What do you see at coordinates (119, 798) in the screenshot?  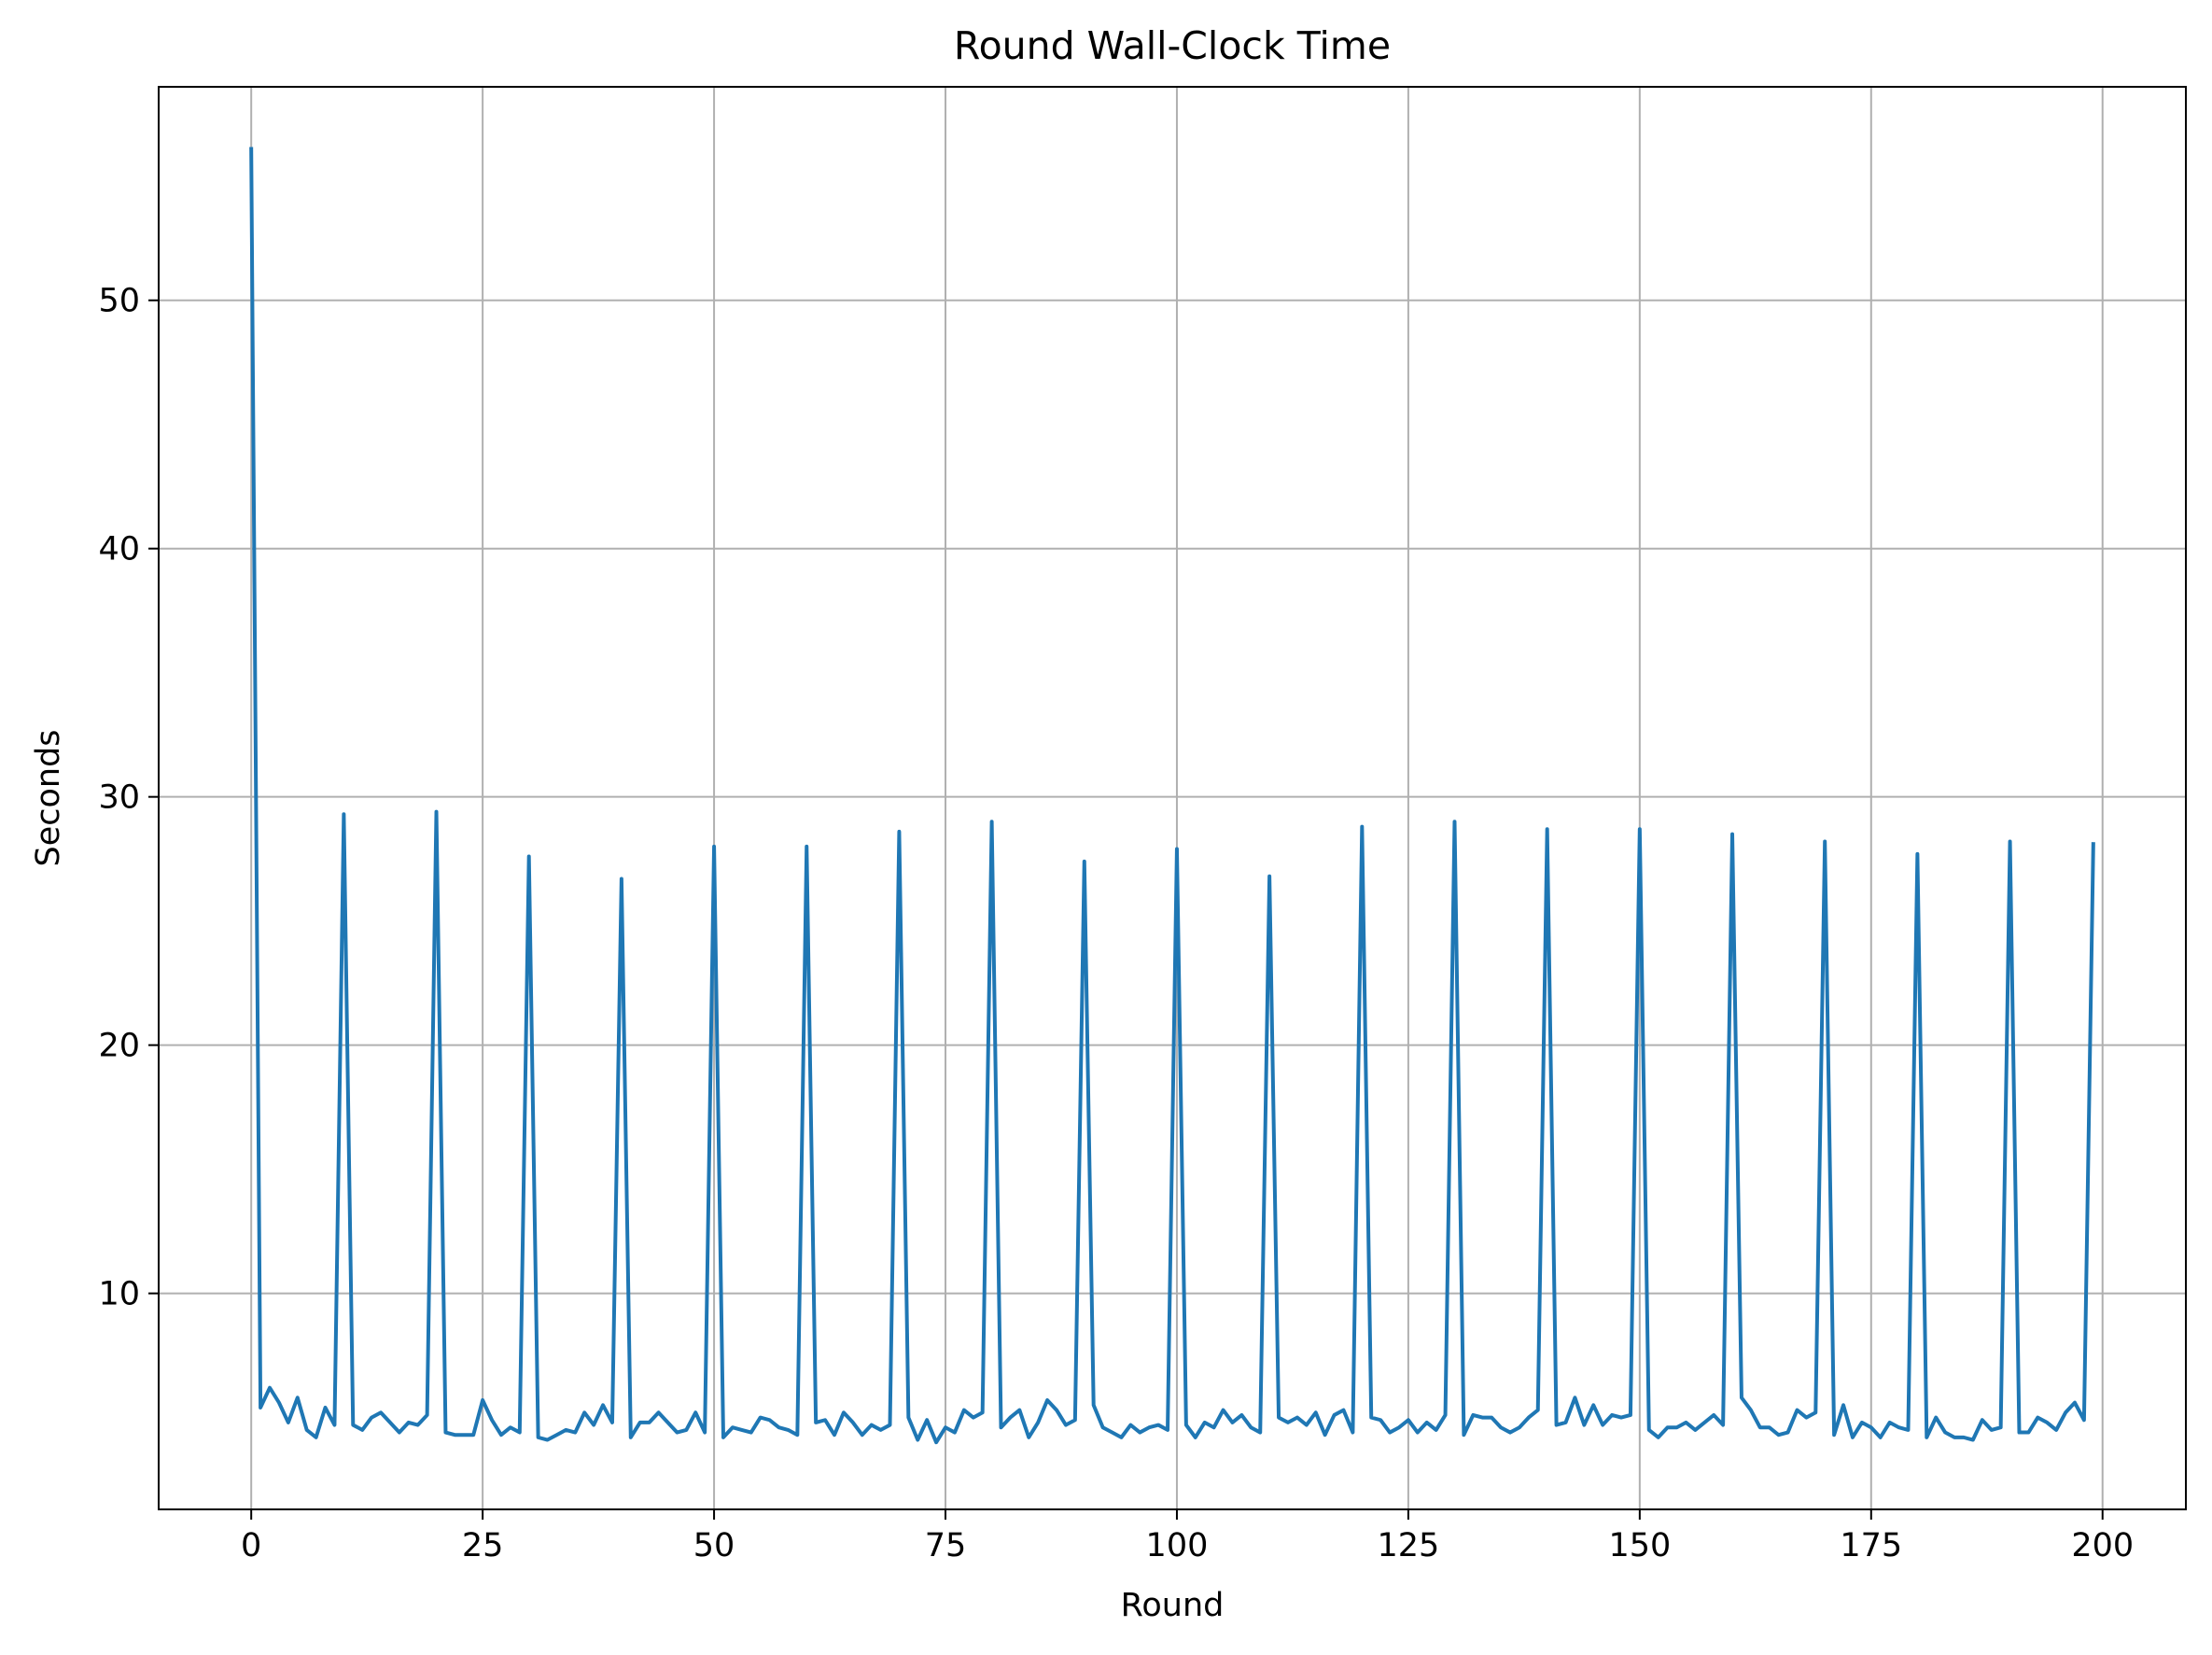 I see `y-tick-label: 30` at bounding box center [119, 798].